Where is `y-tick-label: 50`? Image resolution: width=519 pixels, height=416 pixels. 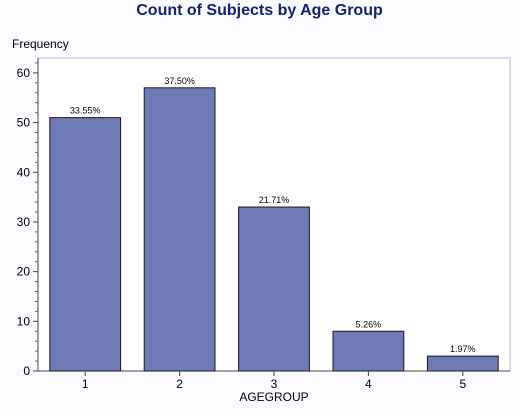 y-tick-label: 50 is located at coordinates (24, 123).